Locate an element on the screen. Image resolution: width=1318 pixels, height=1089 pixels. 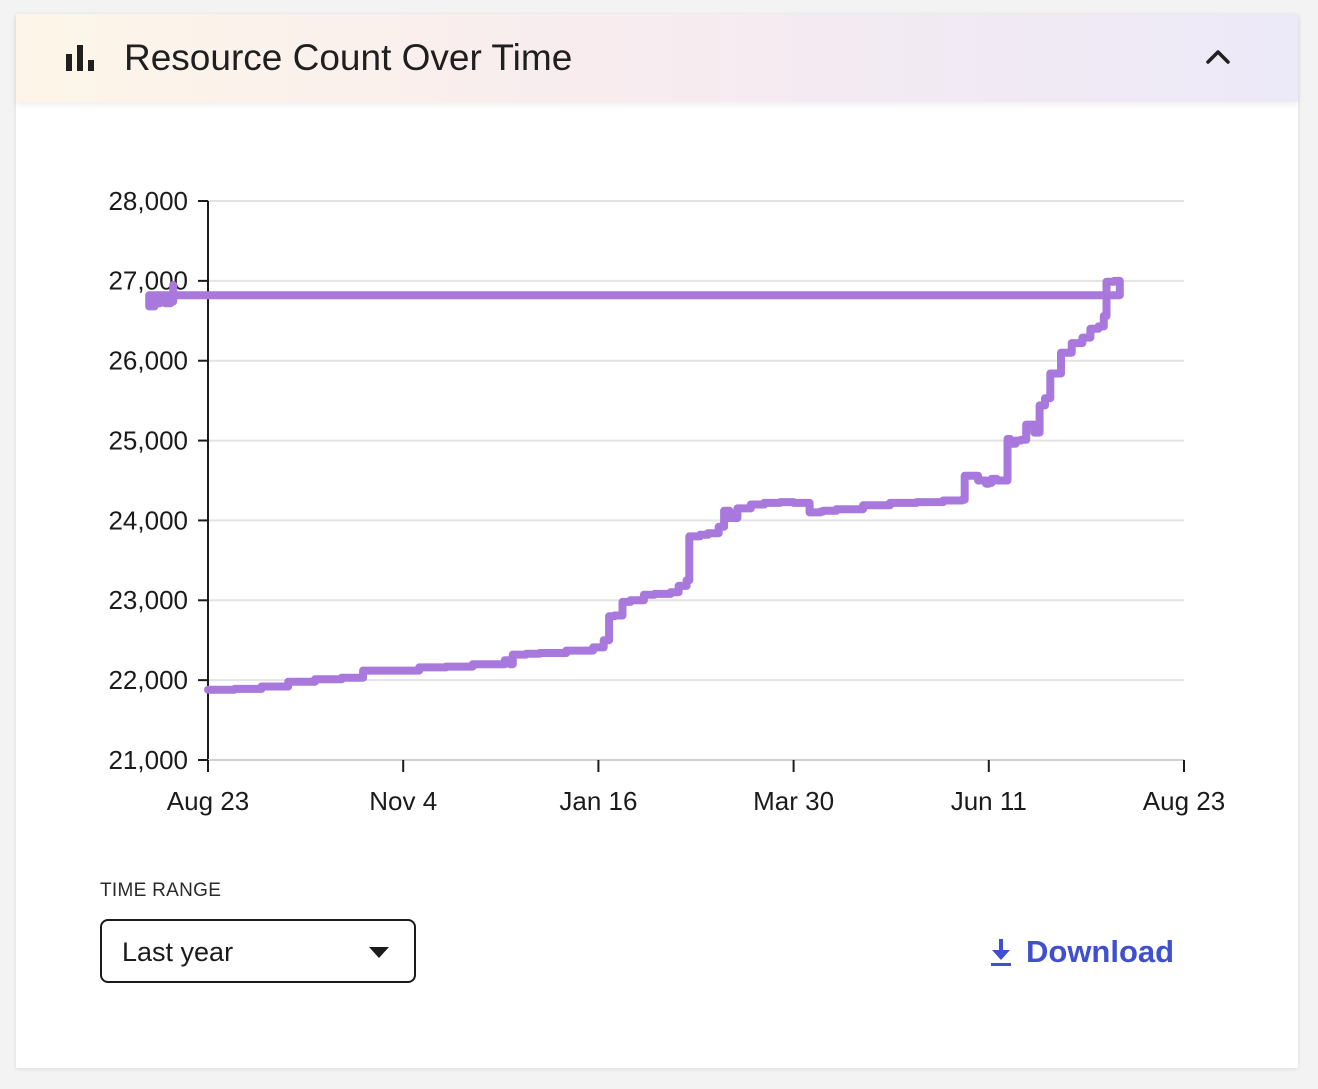
time-range-value: Last year is located at coordinates (178, 952).